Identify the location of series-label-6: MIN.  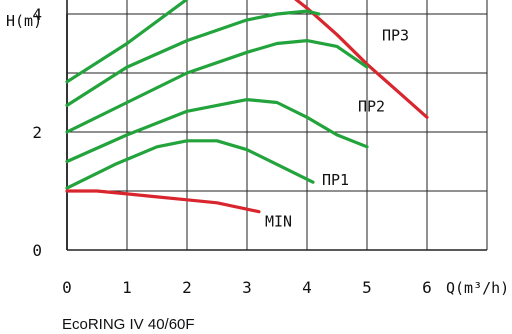
(278, 221).